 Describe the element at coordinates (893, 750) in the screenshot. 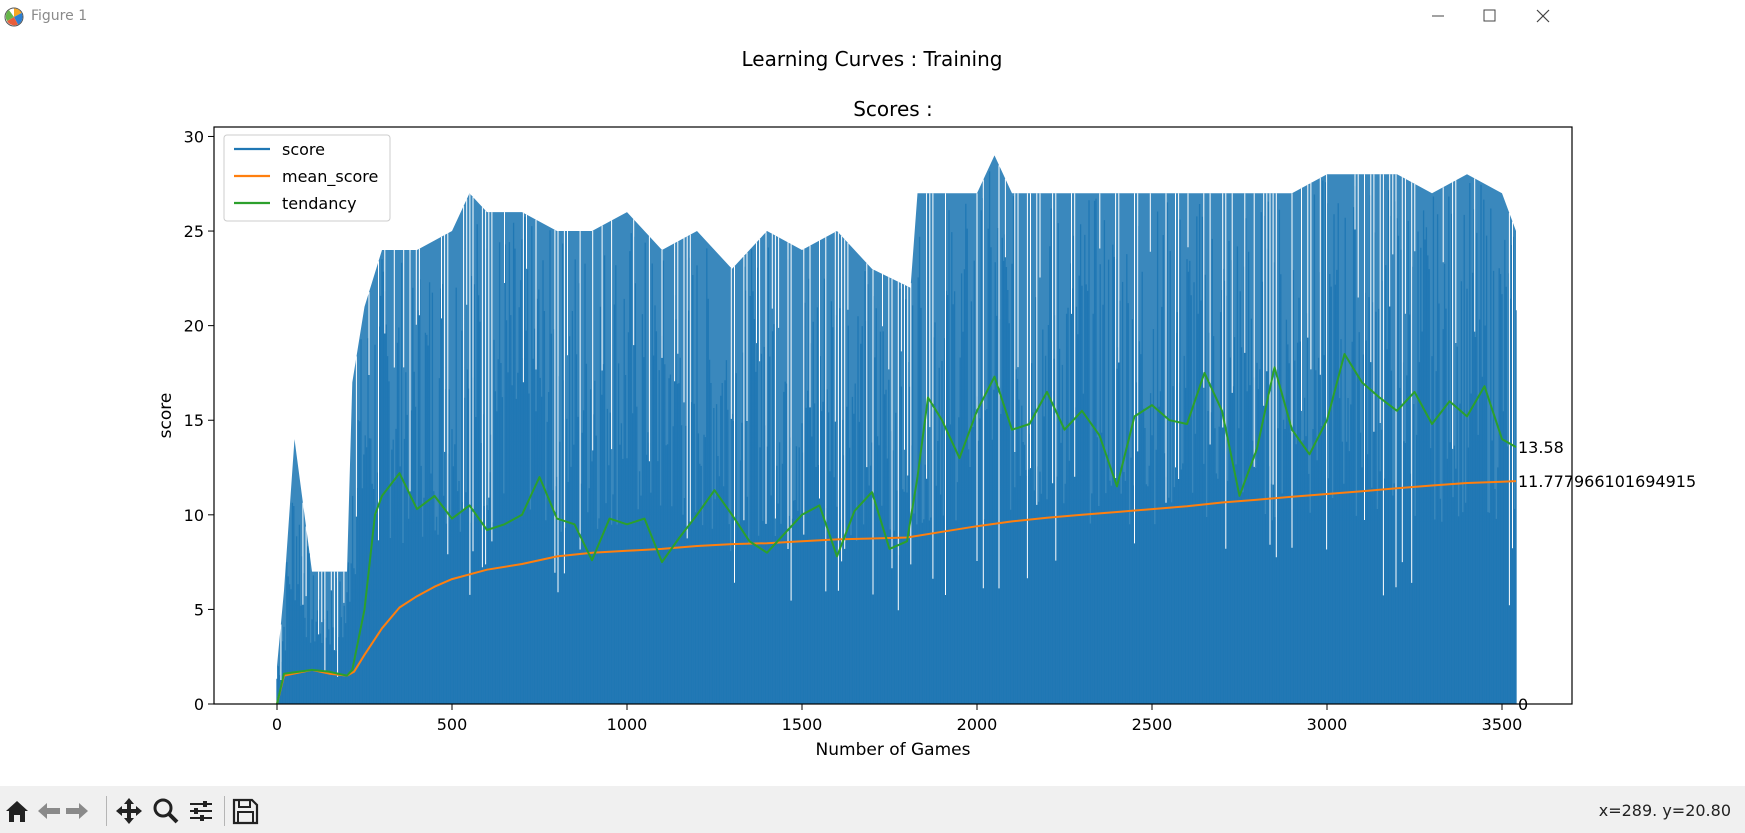

I see `x-axis-label: Number of Games` at that location.